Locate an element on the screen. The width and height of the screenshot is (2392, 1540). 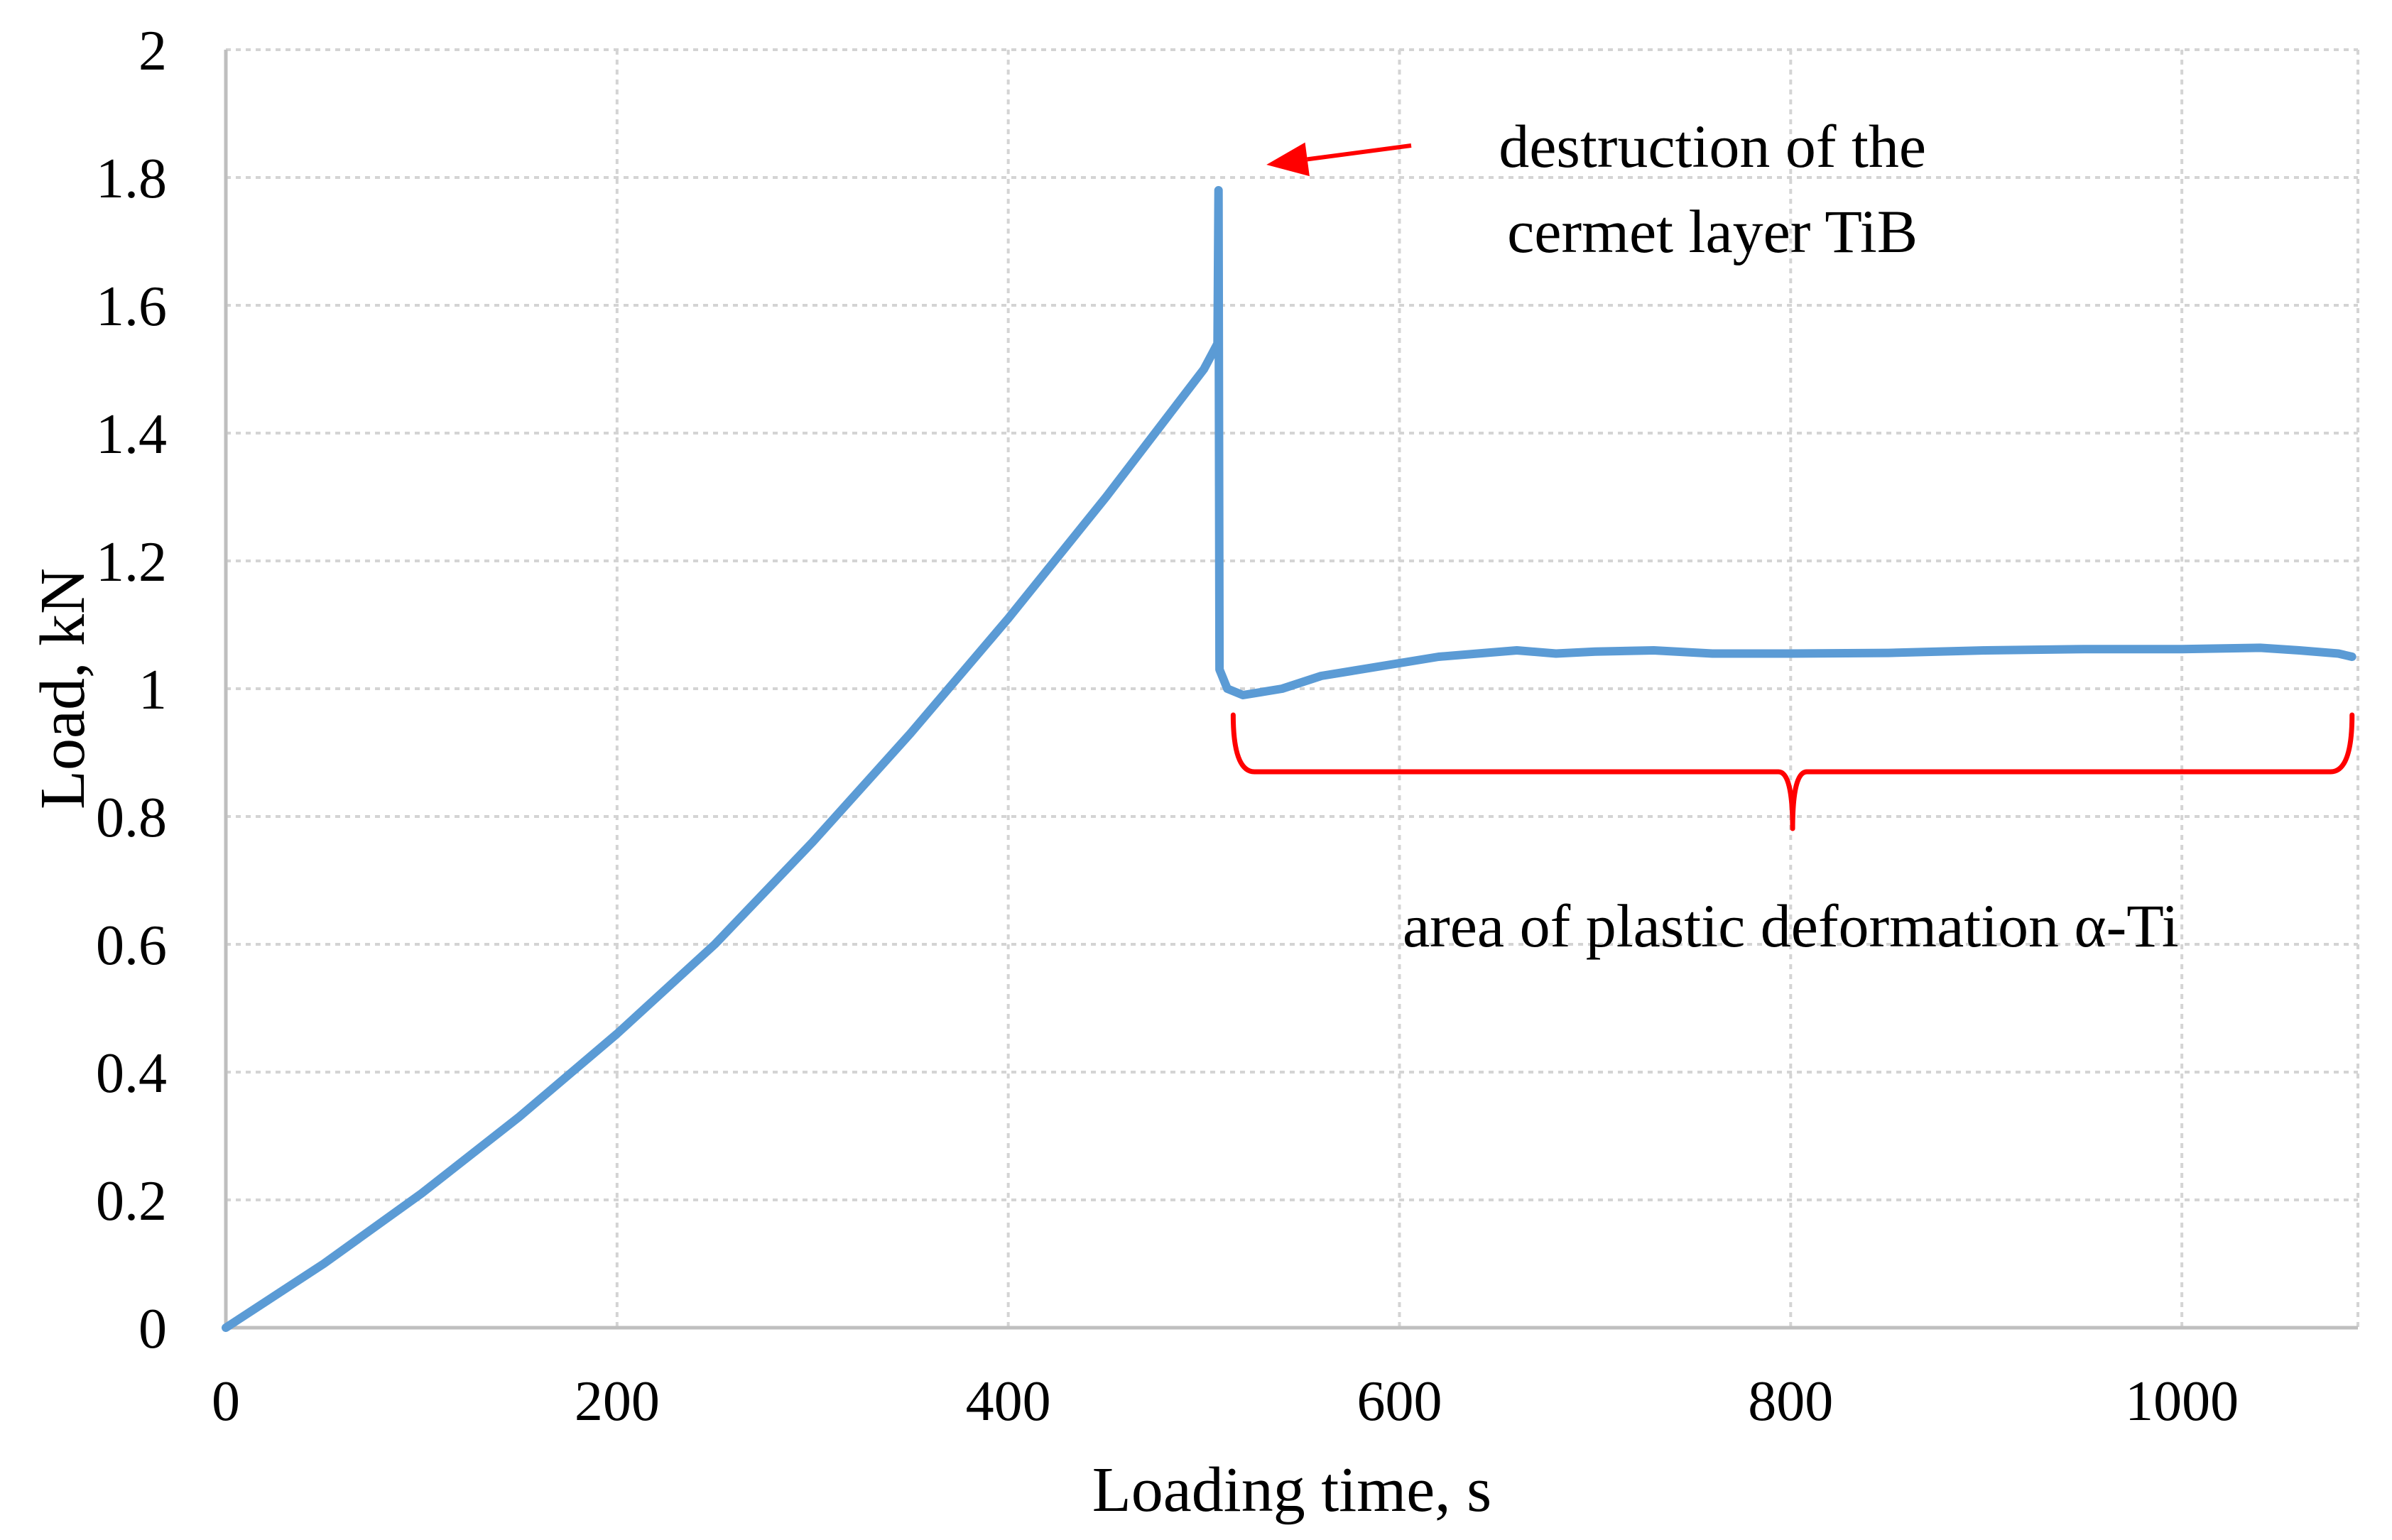
y-tick-label: 0.8 is located at coordinates (131, 818).